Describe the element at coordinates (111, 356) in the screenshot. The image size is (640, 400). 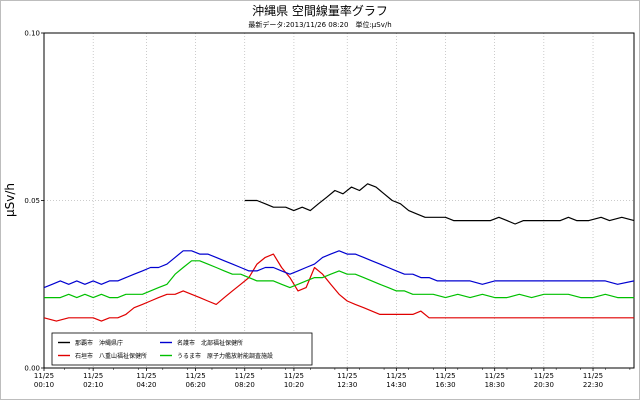
I see `legend-label: 石垣市 八重山福祉保健所` at that location.